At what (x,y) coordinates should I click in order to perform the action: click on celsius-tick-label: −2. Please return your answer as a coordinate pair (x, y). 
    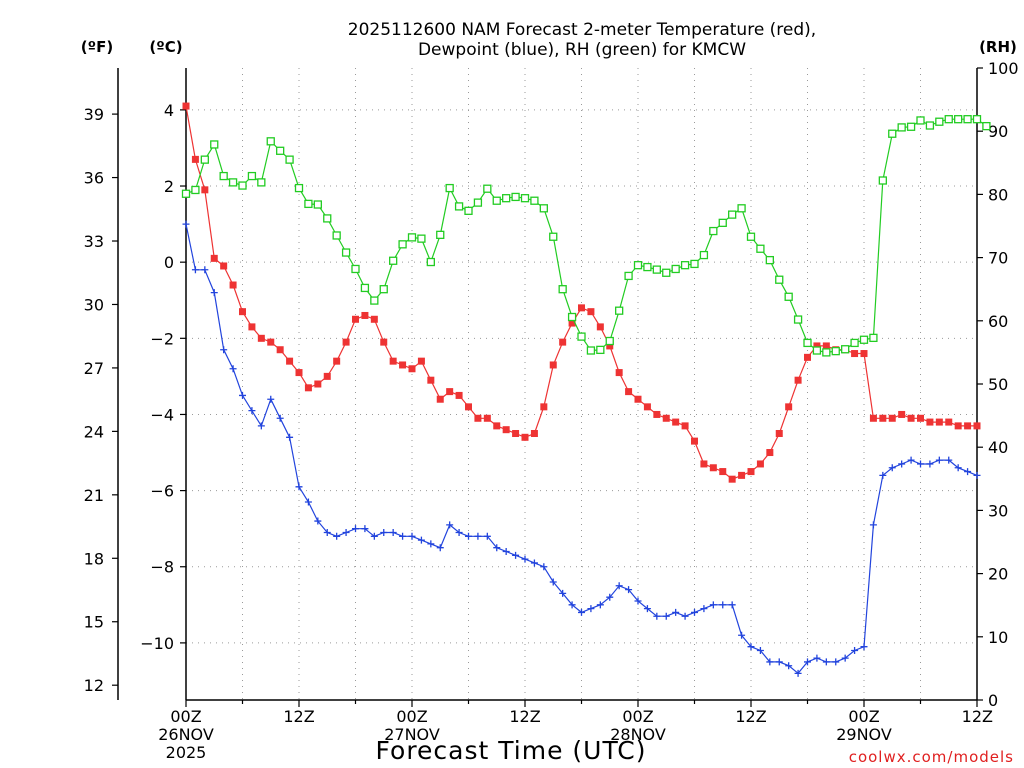
    Looking at the image, I should click on (162, 338).